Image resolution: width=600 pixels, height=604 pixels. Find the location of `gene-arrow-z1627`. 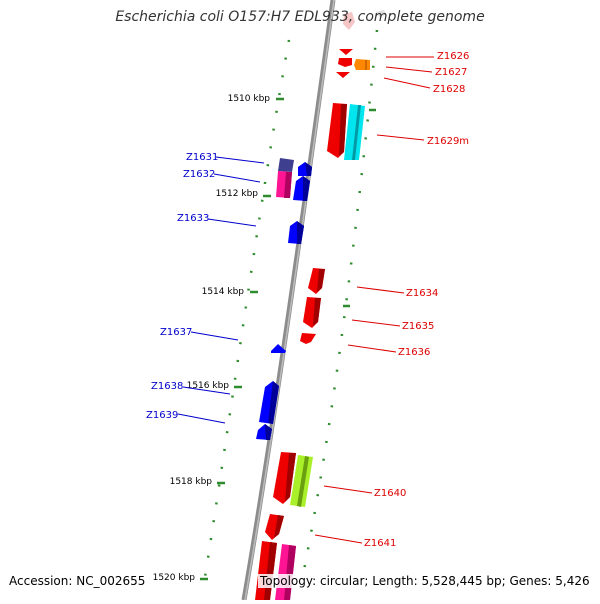

gene-arrow-z1627 is located at coordinates (362, 64).